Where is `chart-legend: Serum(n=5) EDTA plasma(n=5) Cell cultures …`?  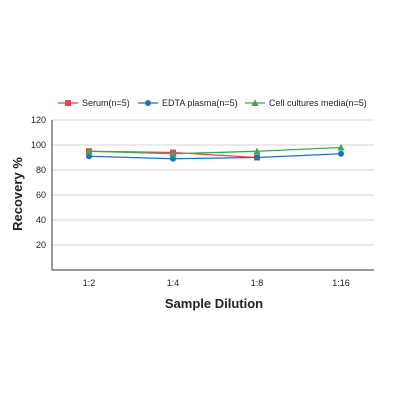 chart-legend: Serum(n=5) EDTA plasma(n=5) Cell cultures … is located at coordinates (212, 103).